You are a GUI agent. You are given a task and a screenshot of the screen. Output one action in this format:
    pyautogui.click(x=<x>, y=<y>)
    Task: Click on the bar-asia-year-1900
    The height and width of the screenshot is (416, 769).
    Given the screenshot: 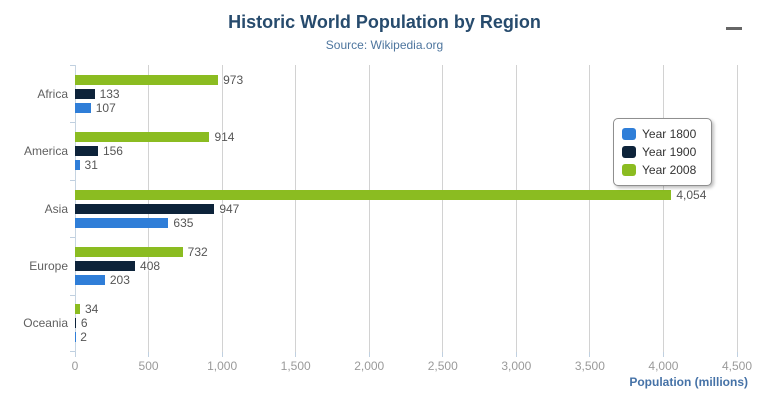 What is the action you would take?
    pyautogui.click(x=145, y=208)
    